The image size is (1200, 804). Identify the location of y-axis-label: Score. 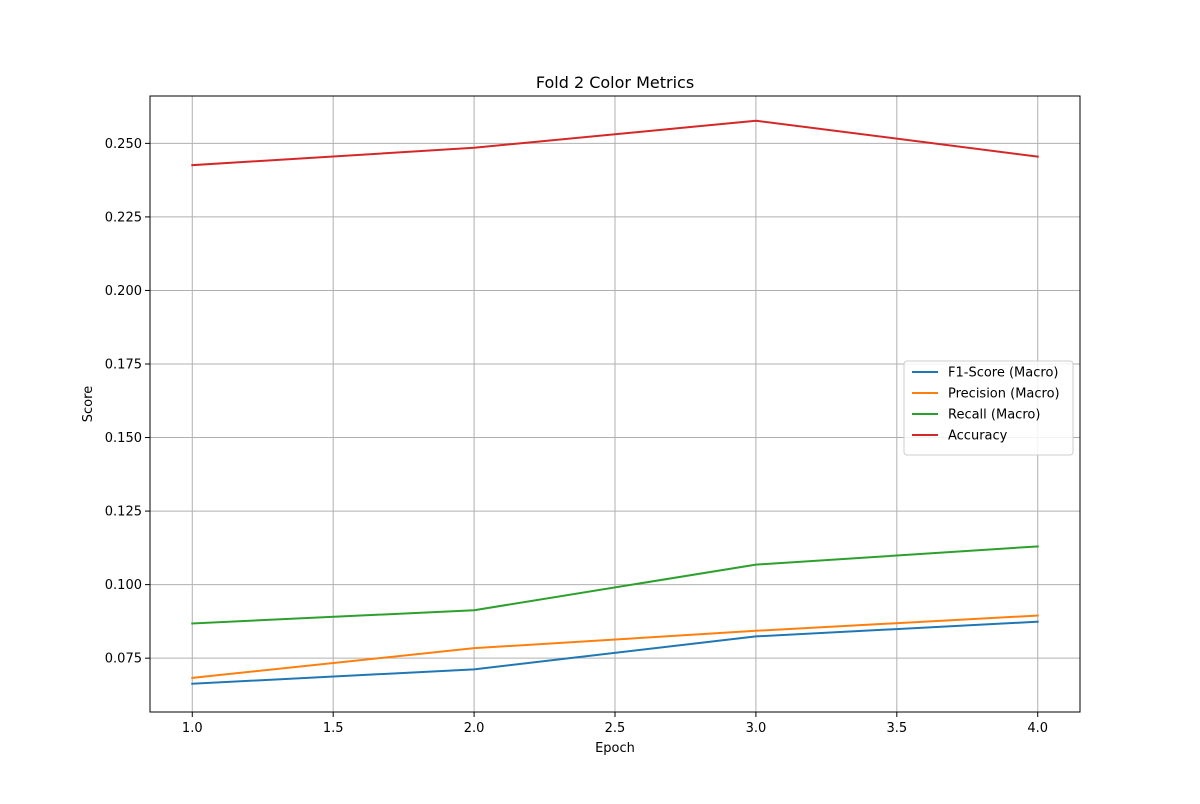
(88, 404).